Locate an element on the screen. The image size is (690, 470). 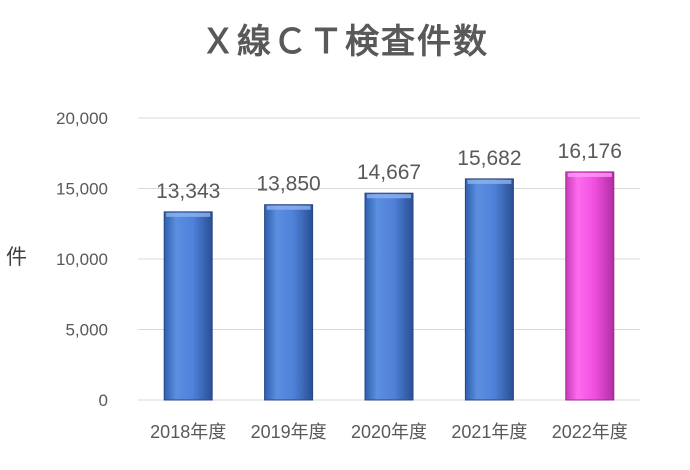
y-axis-label: 件 is located at coordinates (16, 257).